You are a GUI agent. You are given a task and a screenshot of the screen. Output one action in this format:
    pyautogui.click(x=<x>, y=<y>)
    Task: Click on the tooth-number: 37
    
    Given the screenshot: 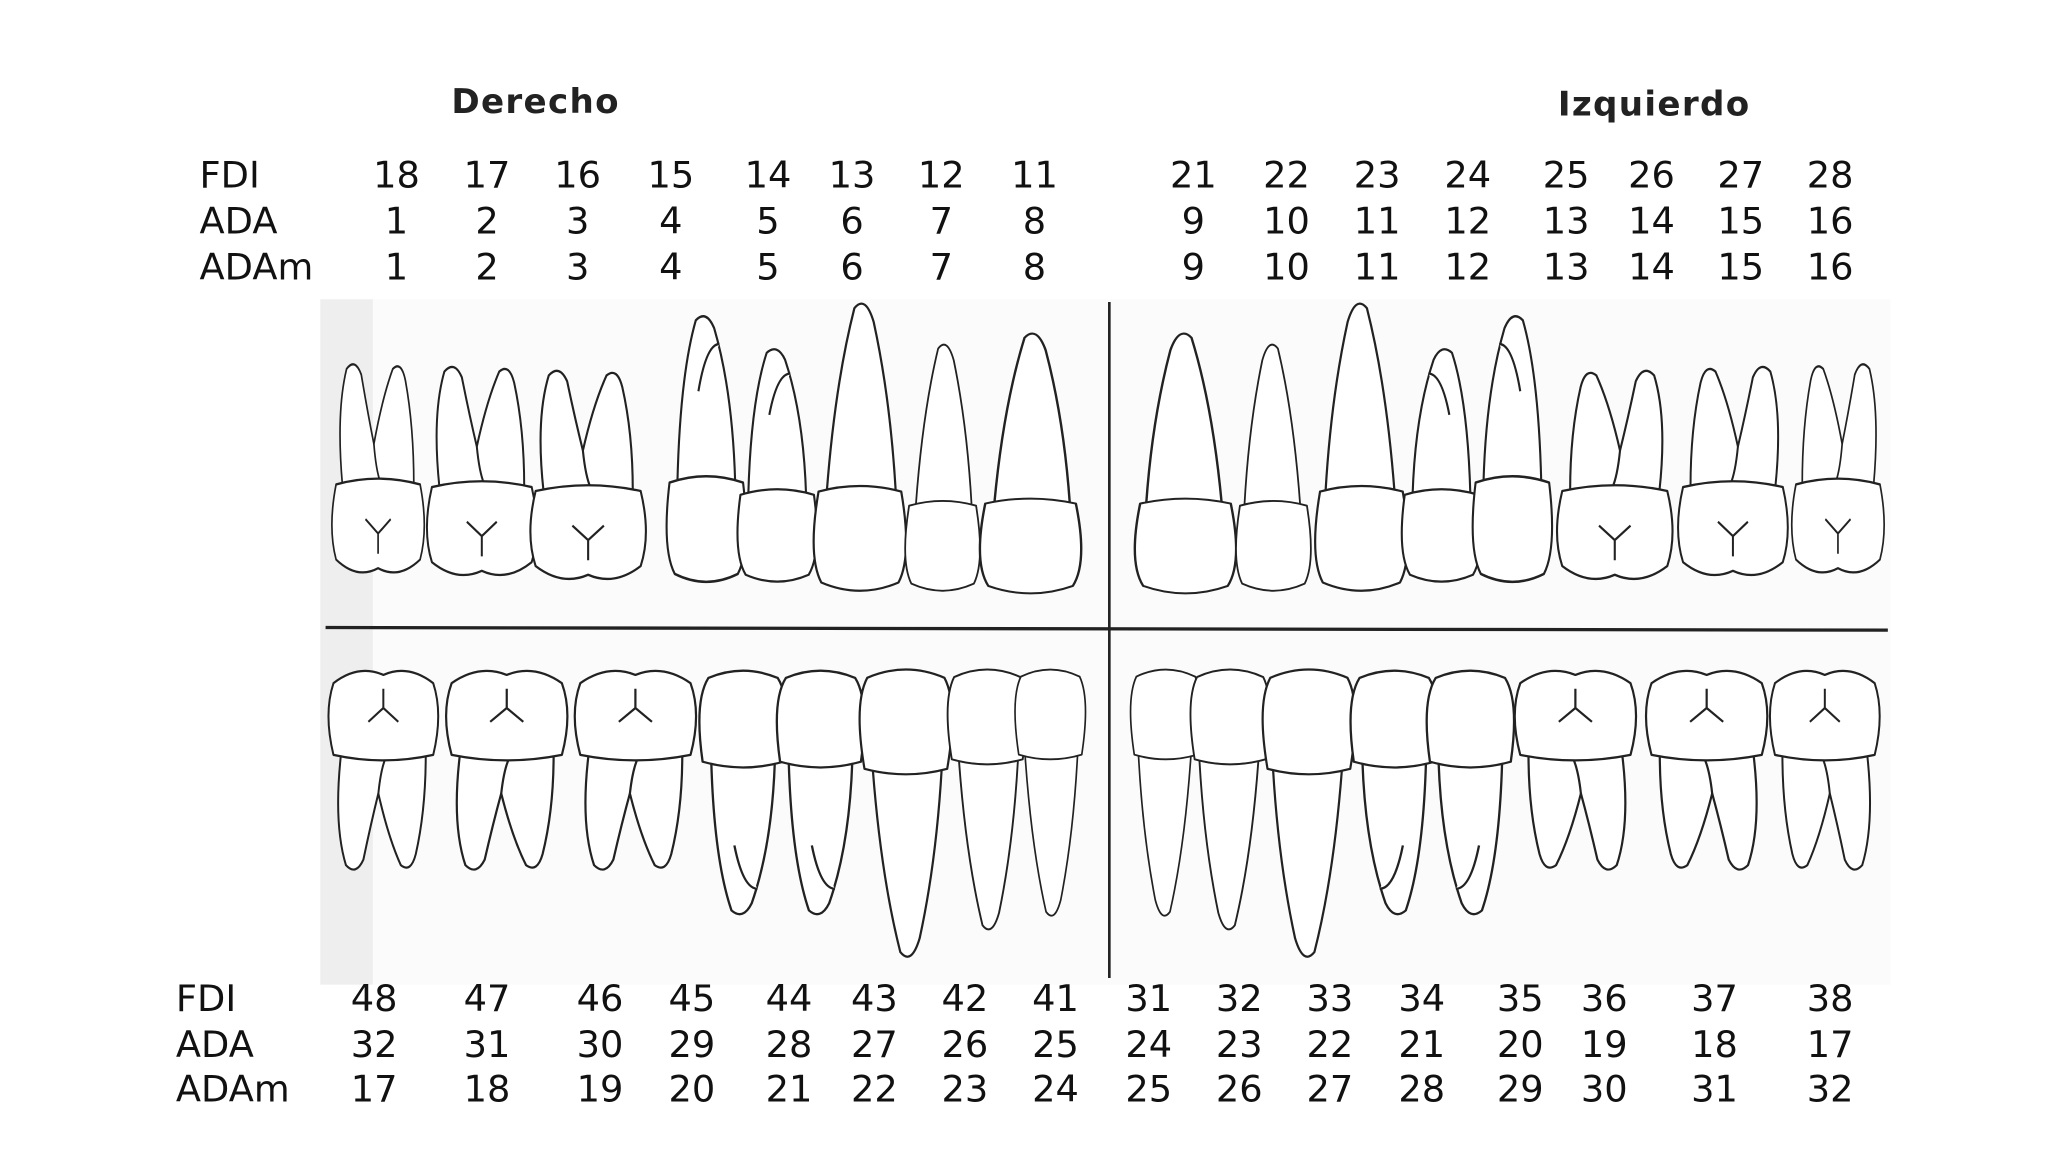 What is the action you would take?
    pyautogui.click(x=1714, y=998)
    